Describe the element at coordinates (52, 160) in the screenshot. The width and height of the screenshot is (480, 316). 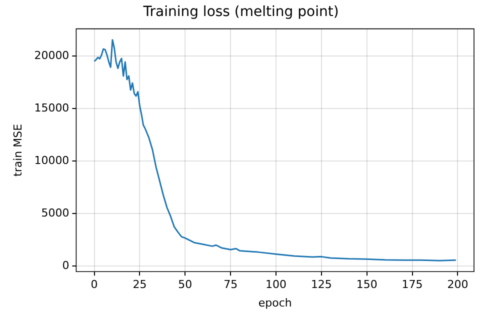
I see `y-tick-label: 10000` at that location.